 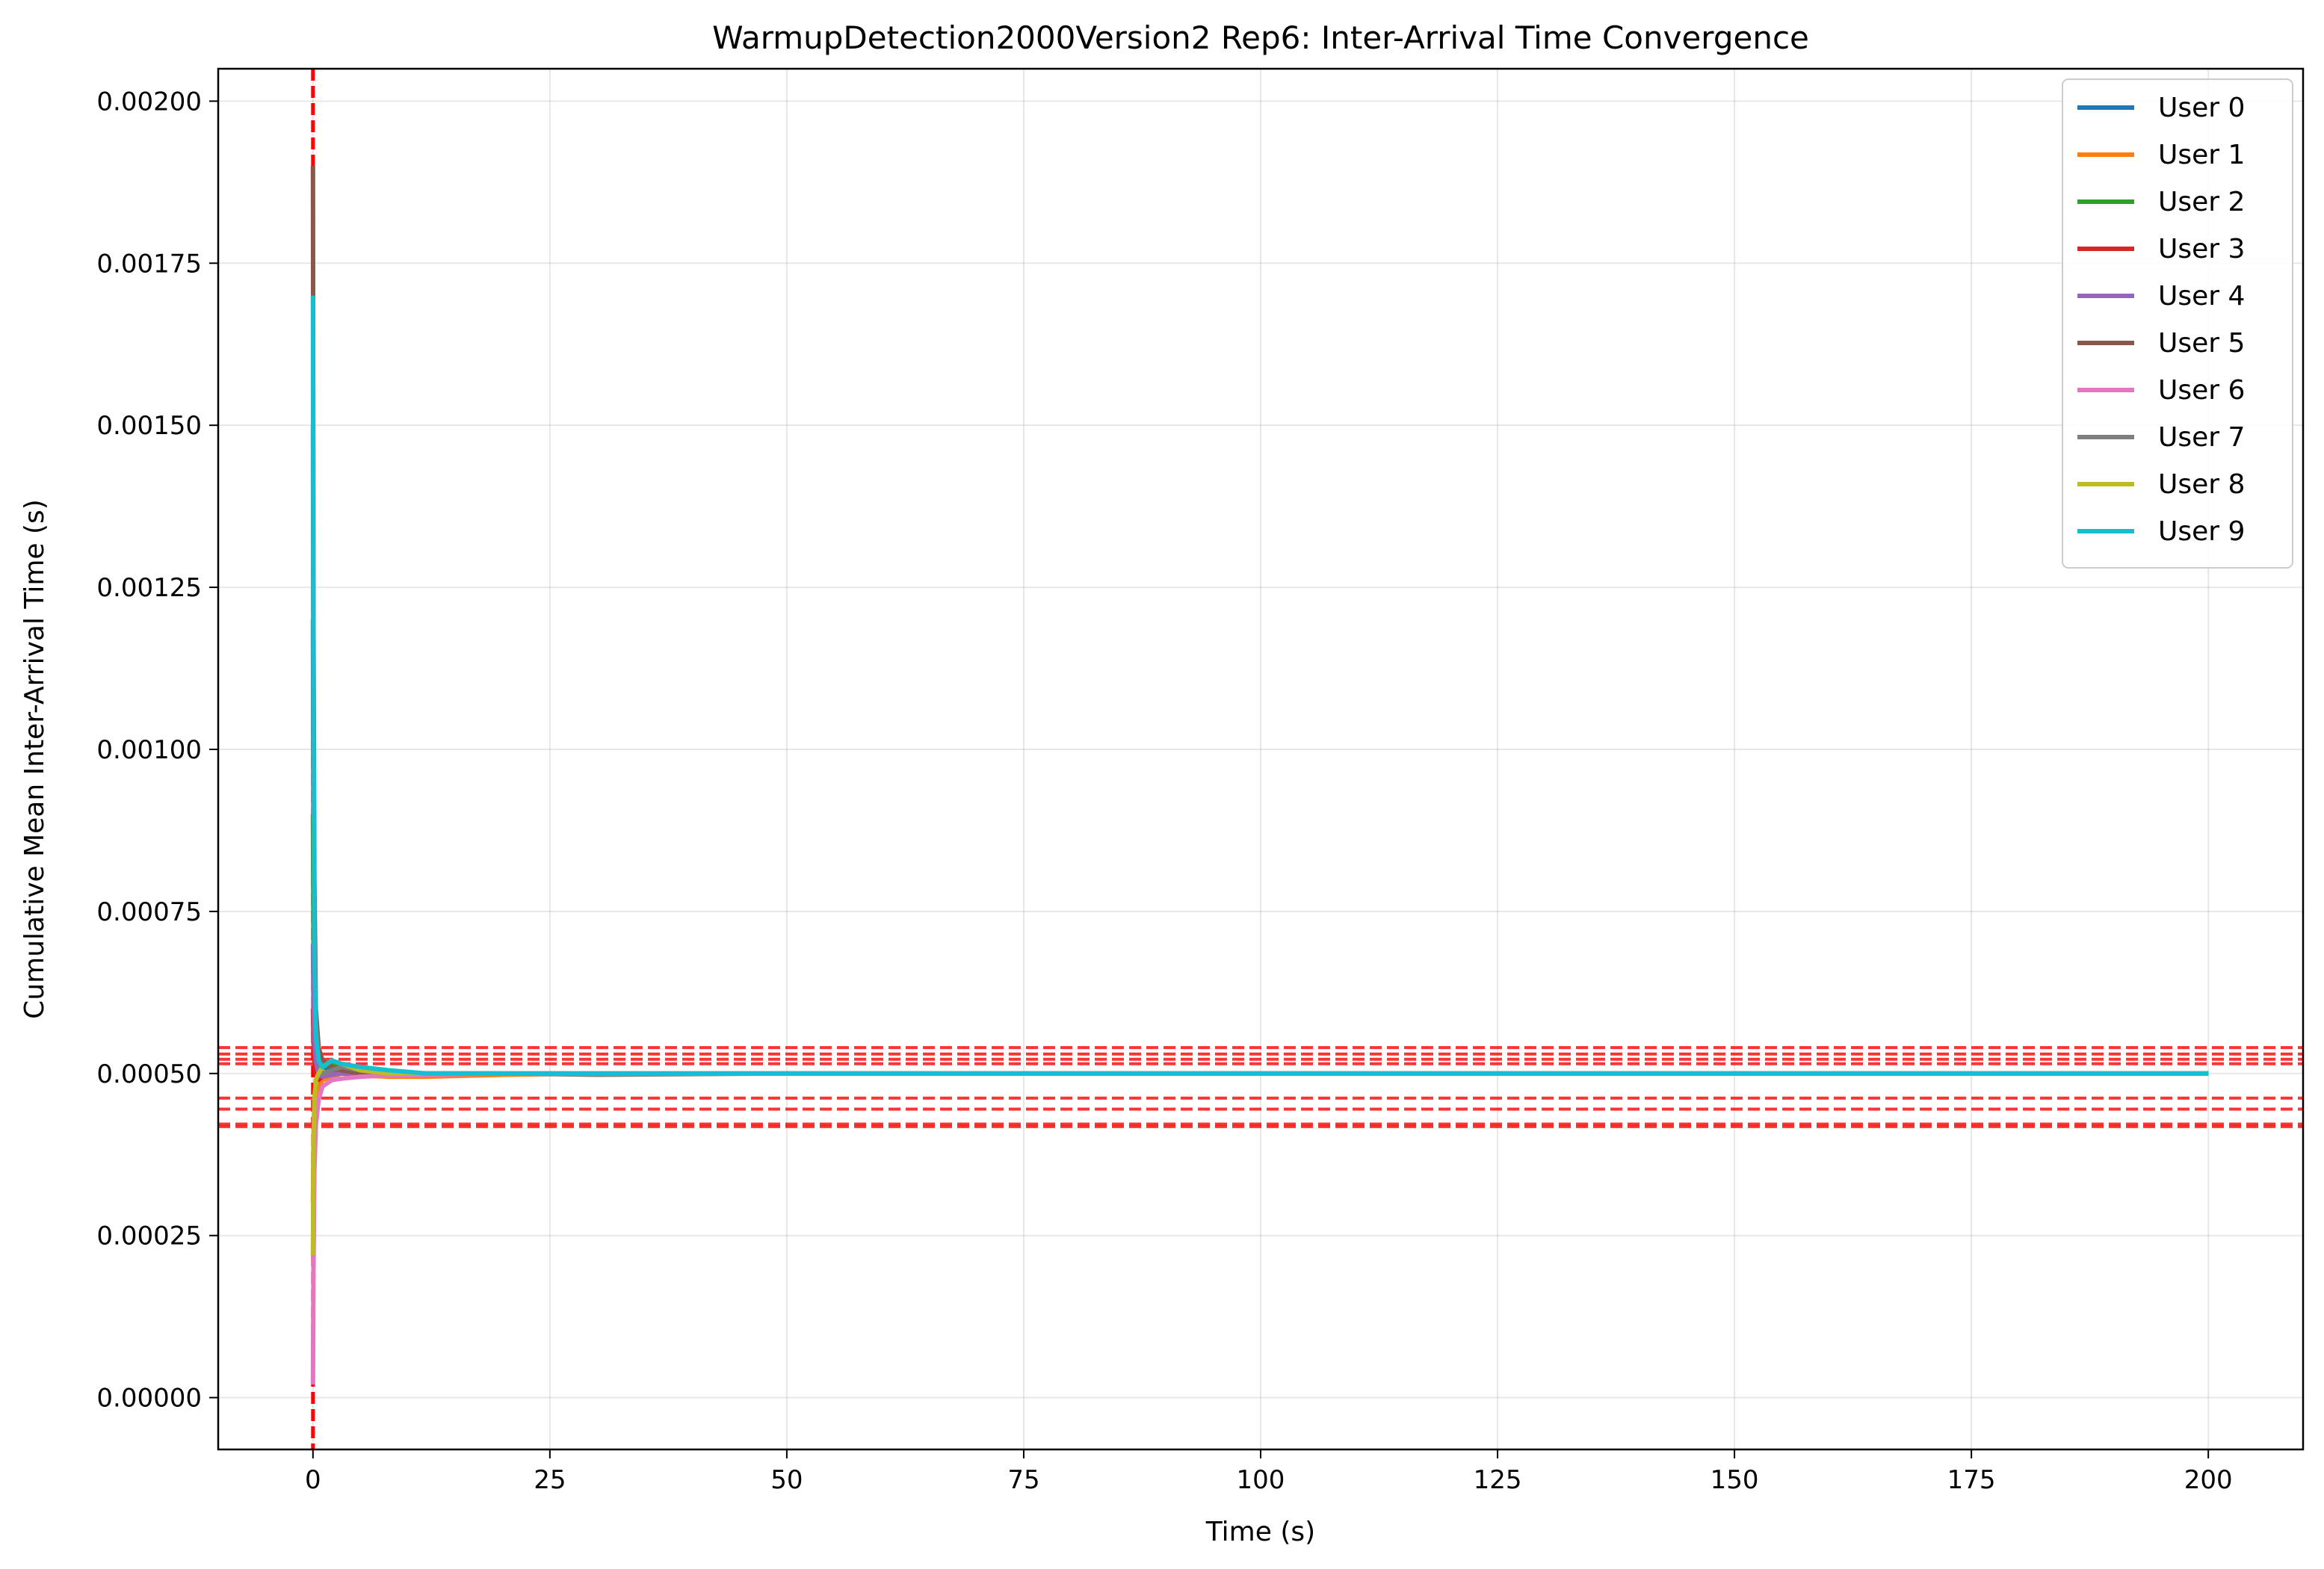 What do you see at coordinates (1260, 1532) in the screenshot?
I see `x-axis-label: Time (s)` at bounding box center [1260, 1532].